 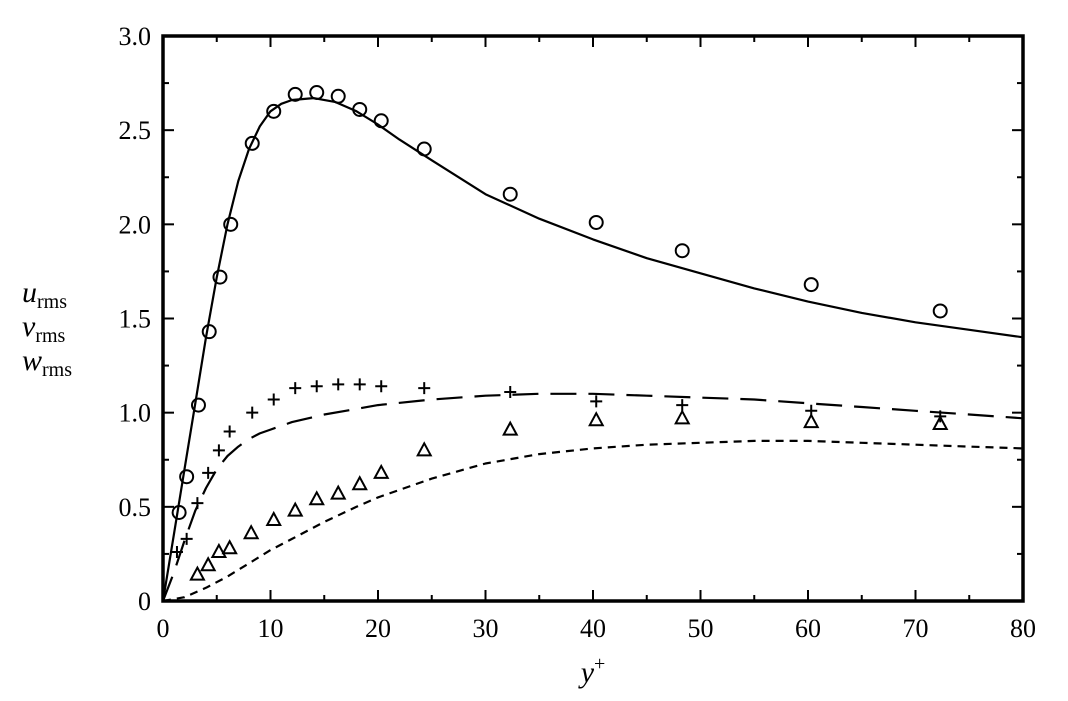 I want to click on x-axis-label: y+, so click(x=592, y=671).